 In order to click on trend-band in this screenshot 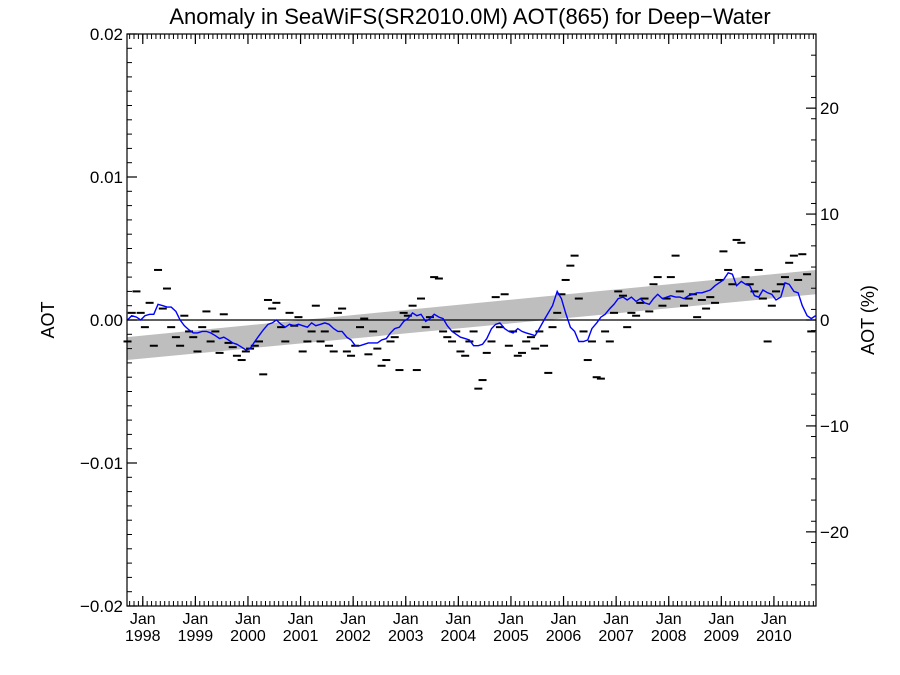, I will do `click(471, 315)`.